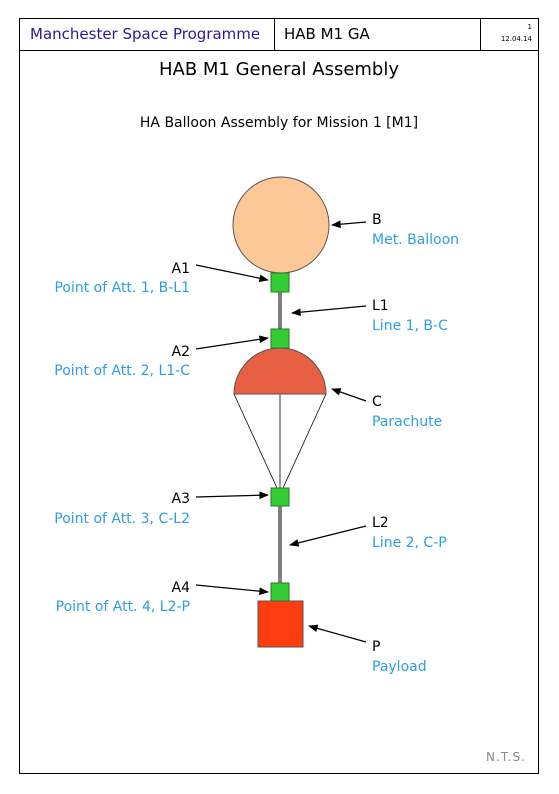 This screenshot has height=794, width=559. What do you see at coordinates (399, 667) in the screenshot?
I see `payload-description: Payload` at bounding box center [399, 667].